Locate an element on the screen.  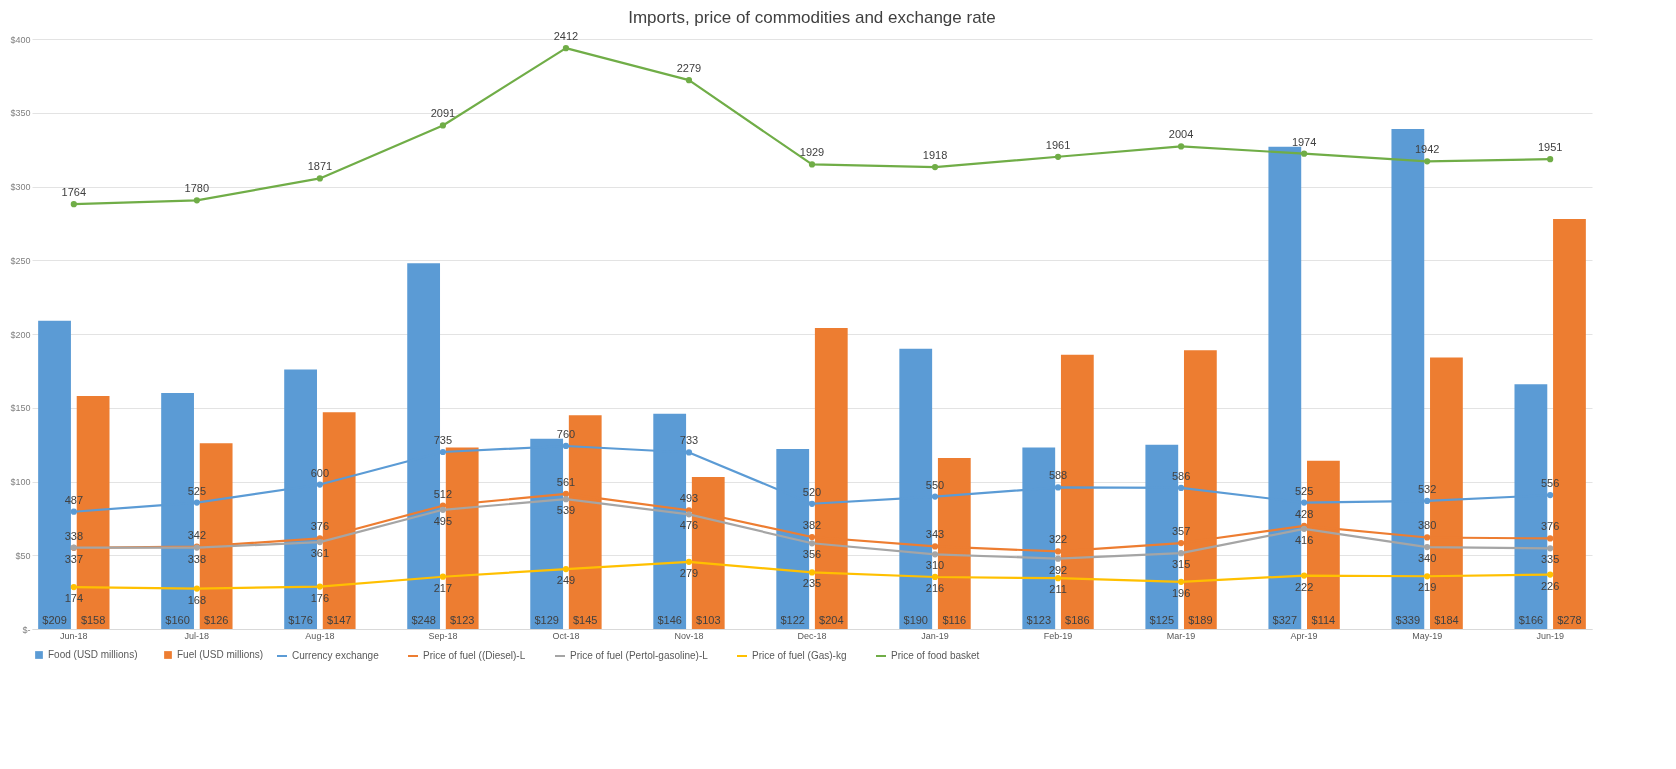
data-label: 588 is located at coordinates (1058, 475).